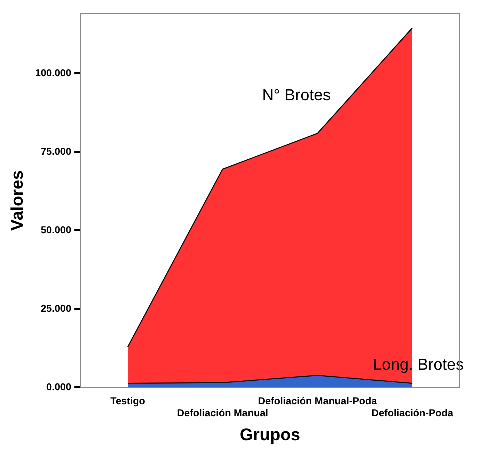  I want to click on series-label: Long. Brotes, so click(418, 365).